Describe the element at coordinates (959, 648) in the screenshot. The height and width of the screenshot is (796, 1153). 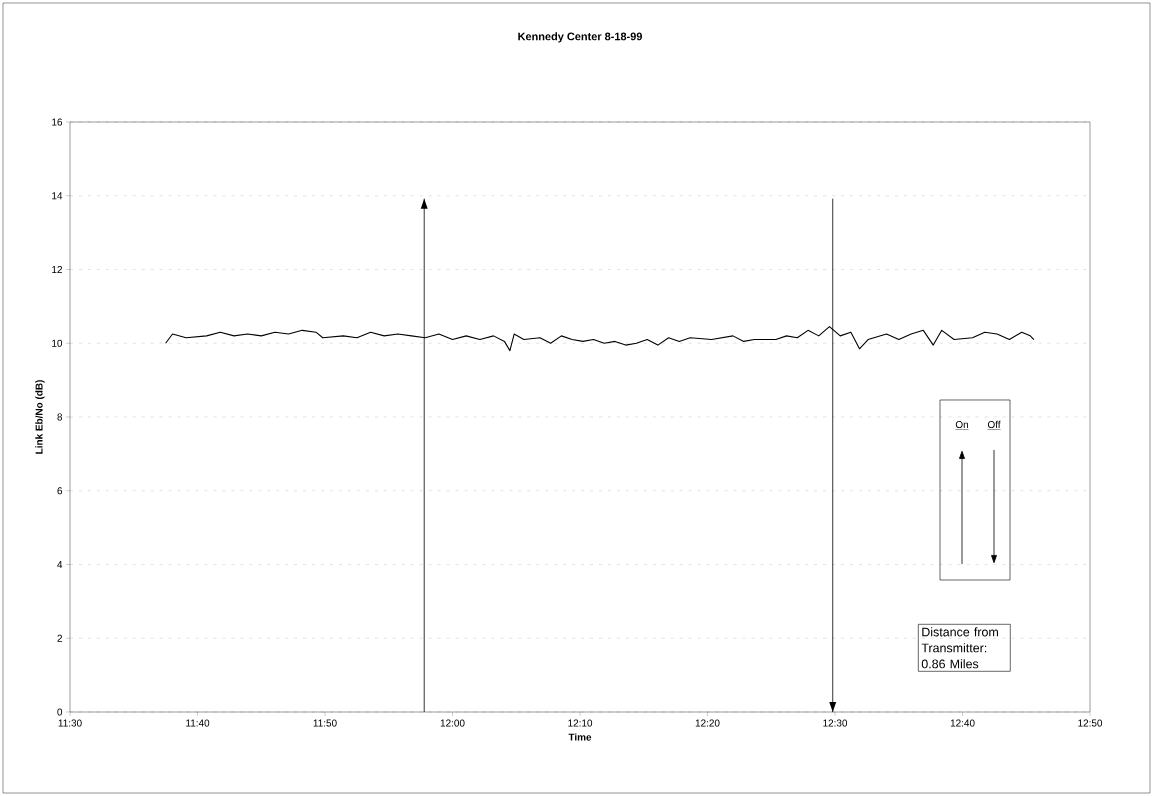
I see `annotation: Distance from Transmitter: 0.86 Miles` at that location.